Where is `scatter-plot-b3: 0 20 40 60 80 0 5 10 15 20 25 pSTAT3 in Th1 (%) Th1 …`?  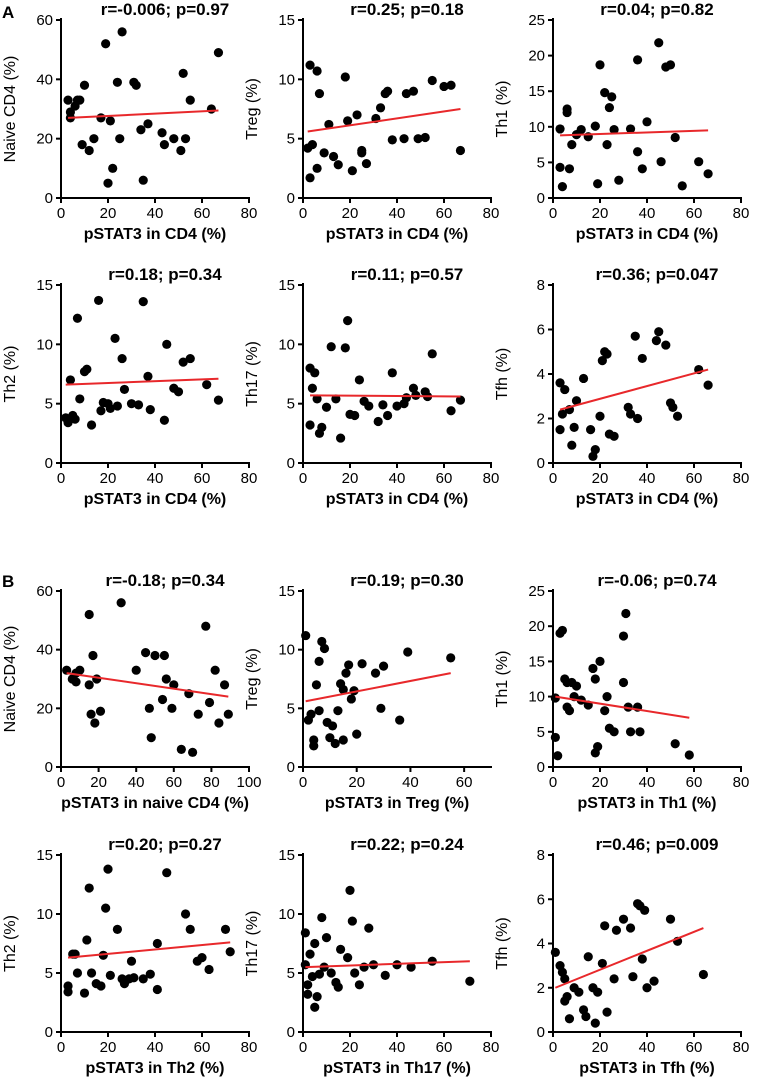
scatter-plot-b3: 0 20 40 60 80 0 5 10 15 20 25 pSTAT3 in Th1 (%) Th1 … is located at coordinates (621, 691).